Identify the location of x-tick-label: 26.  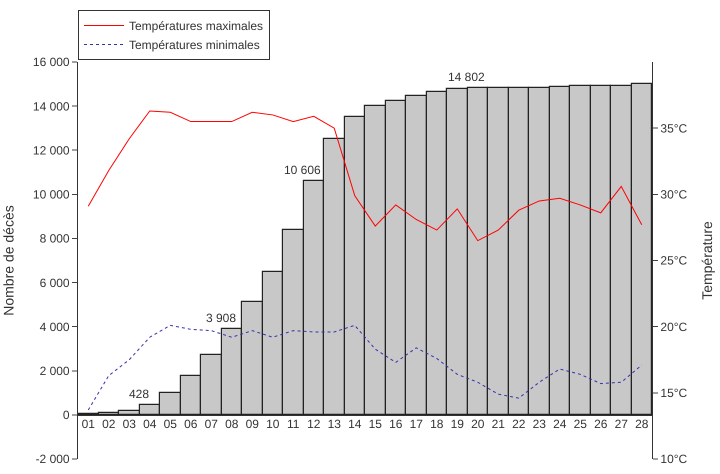
(601, 423).